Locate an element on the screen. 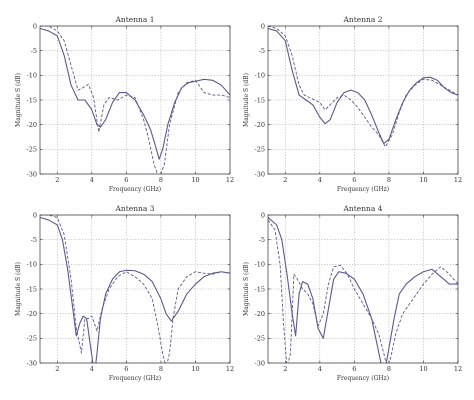 The width and height of the screenshot is (474, 400). chart-title: Antenna 4 is located at coordinates (363, 208).